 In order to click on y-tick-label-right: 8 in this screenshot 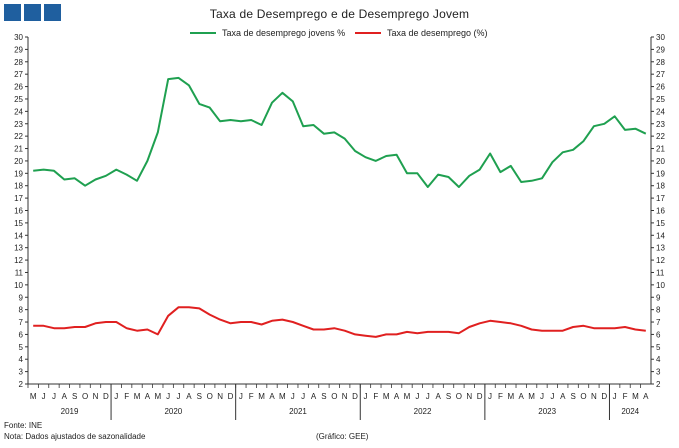, I will do `click(658, 310)`.